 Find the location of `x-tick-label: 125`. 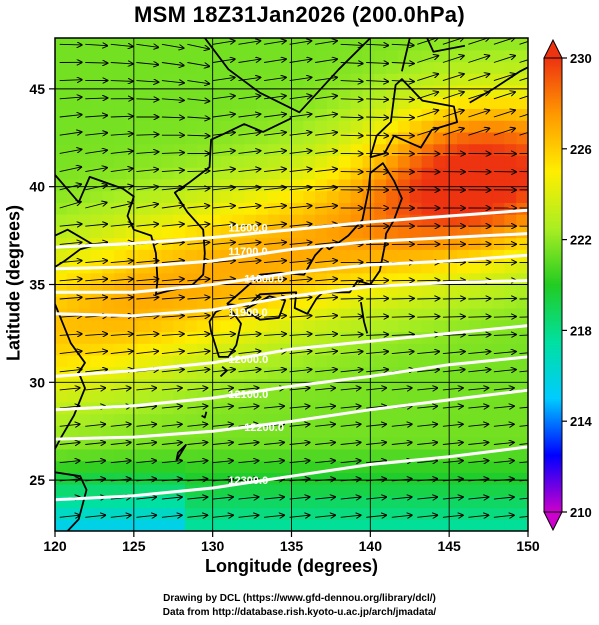

x-tick-label: 125 is located at coordinates (134, 546).